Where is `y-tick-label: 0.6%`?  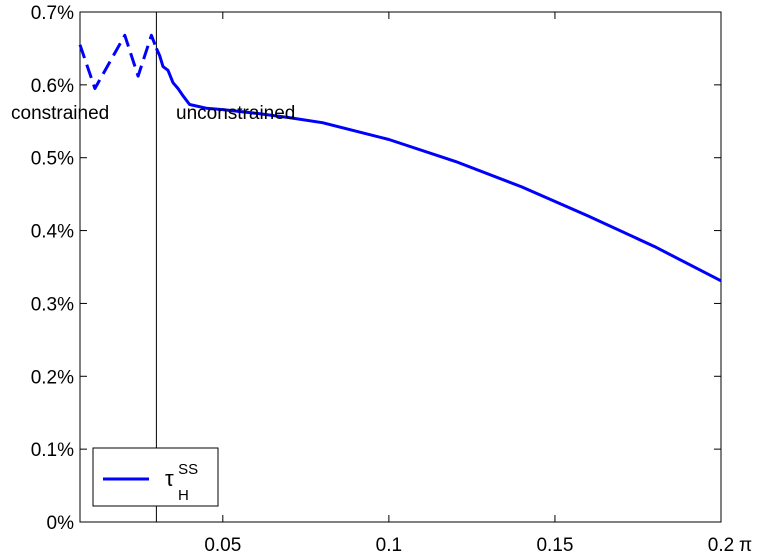
y-tick-label: 0.6% is located at coordinates (52, 86).